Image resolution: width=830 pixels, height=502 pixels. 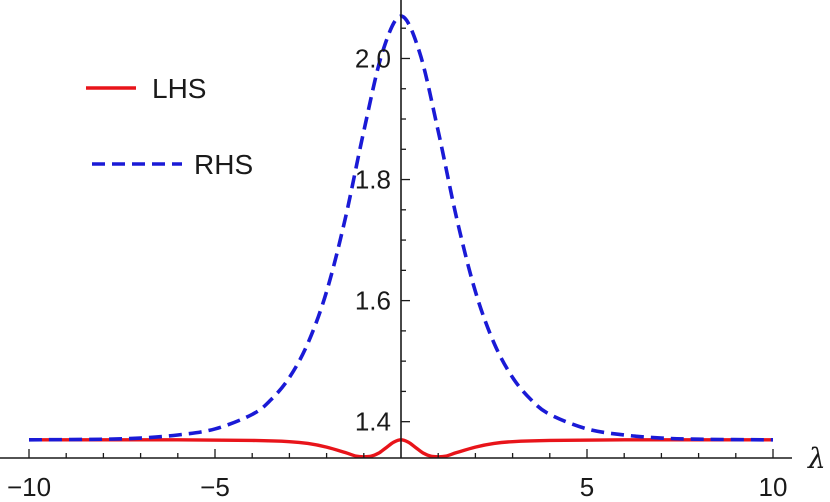 What do you see at coordinates (373, 58) in the screenshot?
I see `y-tick-label: 2.0` at bounding box center [373, 58].